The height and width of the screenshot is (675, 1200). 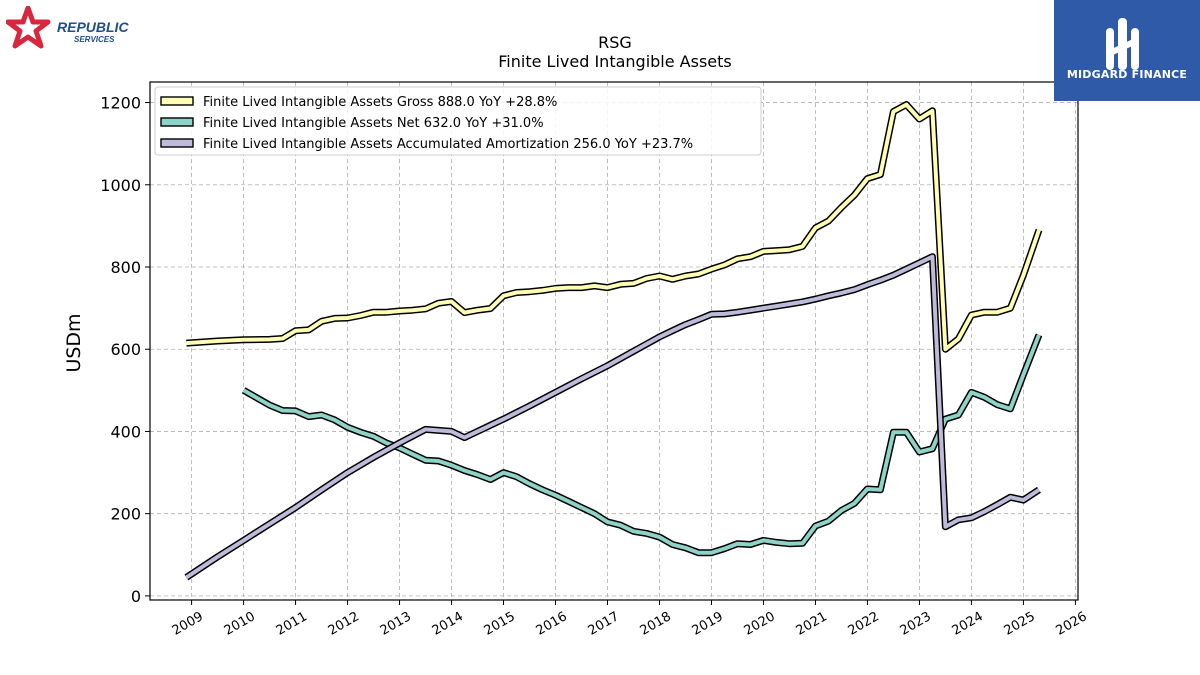 I want to click on republic-services-logo: REPUBLIC SERVICES, so click(x=75, y=29).